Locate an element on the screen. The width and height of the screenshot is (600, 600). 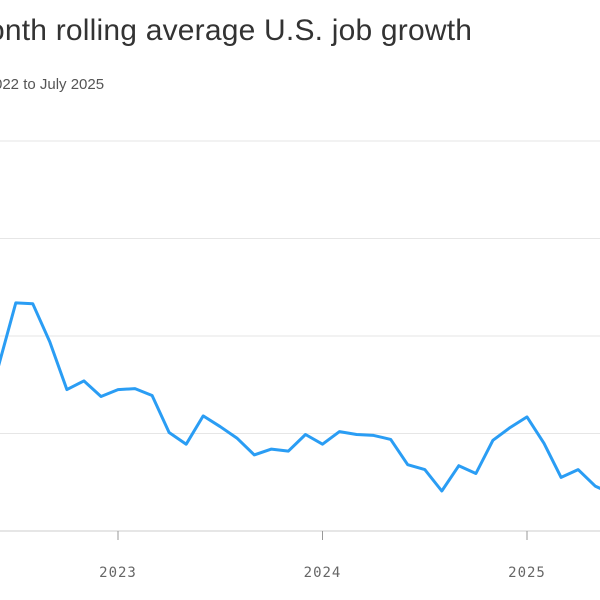
x-tick-label: 2025 is located at coordinates (527, 573).